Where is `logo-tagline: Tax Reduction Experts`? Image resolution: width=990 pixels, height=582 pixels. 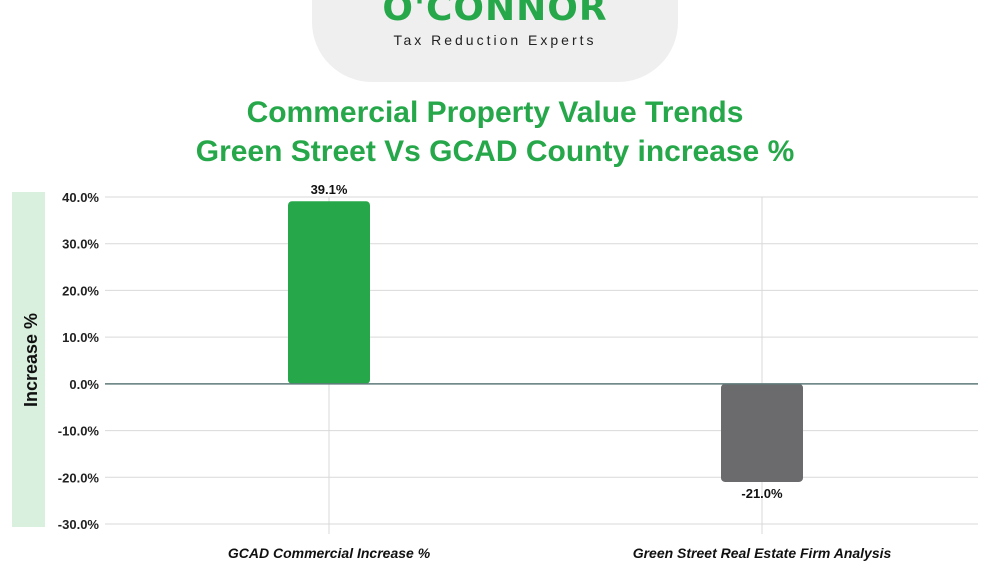 logo-tagline: Tax Reduction Experts is located at coordinates (495, 40).